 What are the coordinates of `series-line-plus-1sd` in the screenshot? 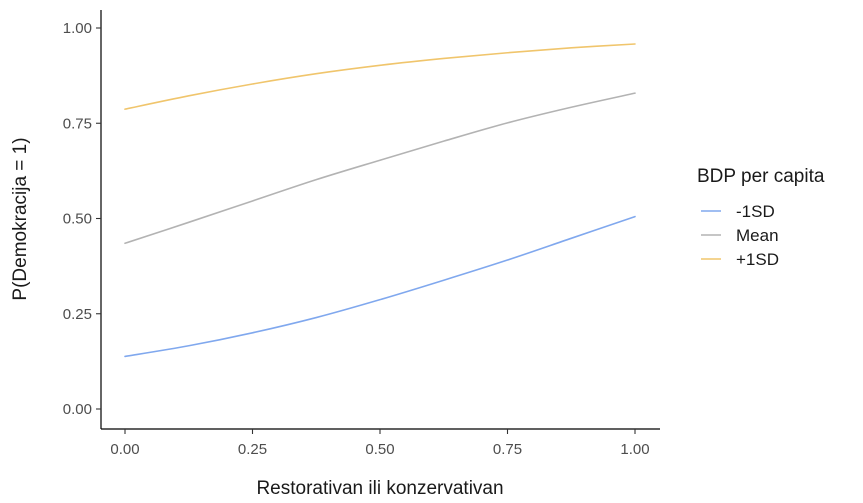 It's located at (380, 76).